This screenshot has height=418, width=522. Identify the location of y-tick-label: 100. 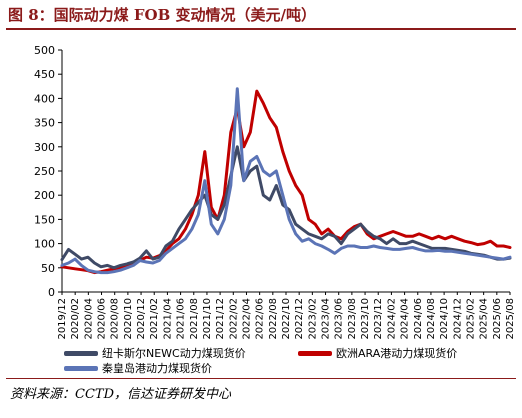
(44, 244).